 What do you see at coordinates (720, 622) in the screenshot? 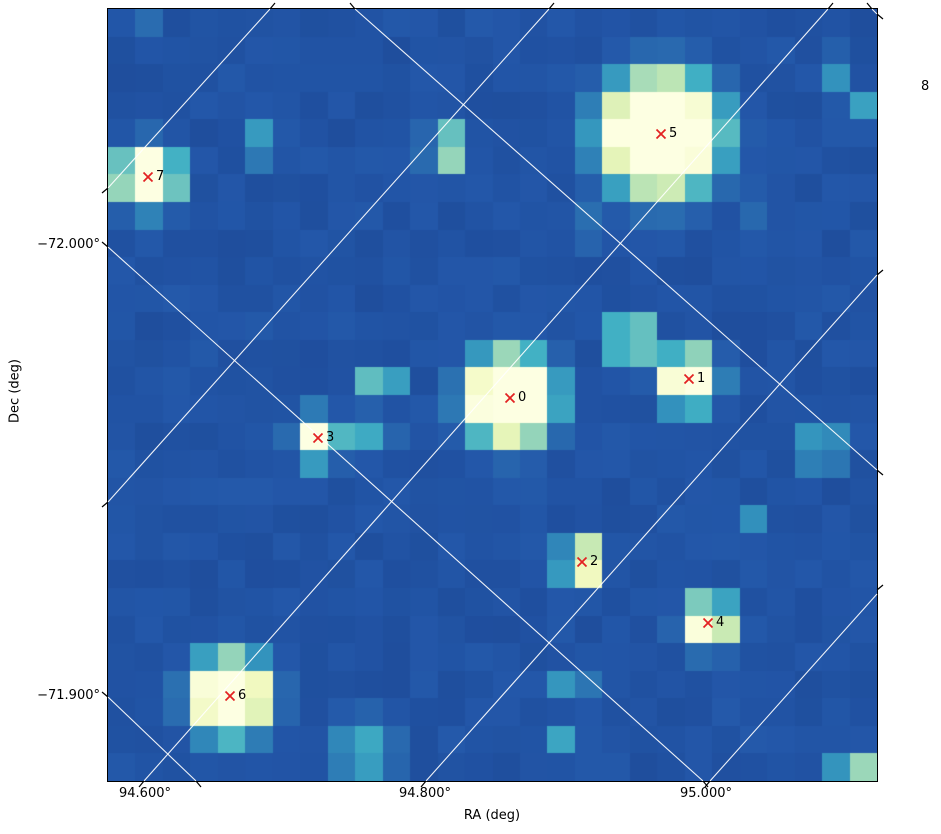
I see `source-number-label: 4` at bounding box center [720, 622].